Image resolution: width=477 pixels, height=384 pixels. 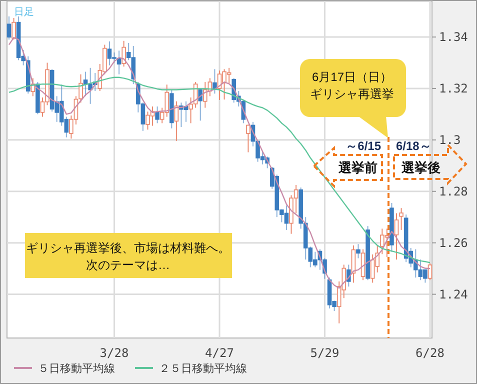 What do you see at coordinates (453, 37) in the screenshot?
I see `y-tick-label: 1.34` at bounding box center [453, 37].